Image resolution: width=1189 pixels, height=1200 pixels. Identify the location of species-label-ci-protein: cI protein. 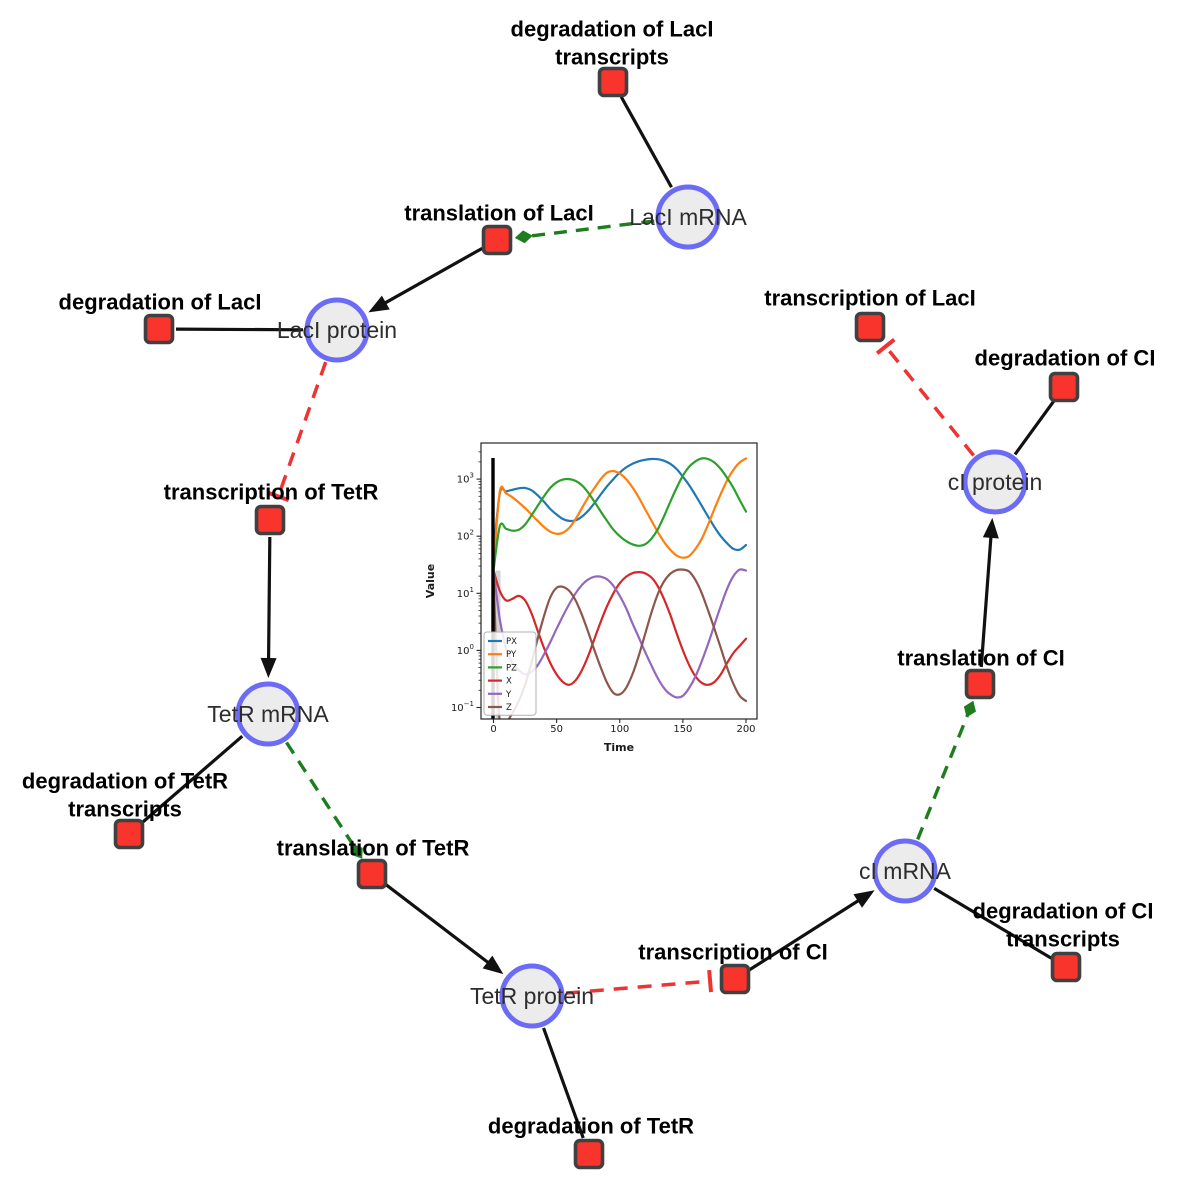
(995, 482).